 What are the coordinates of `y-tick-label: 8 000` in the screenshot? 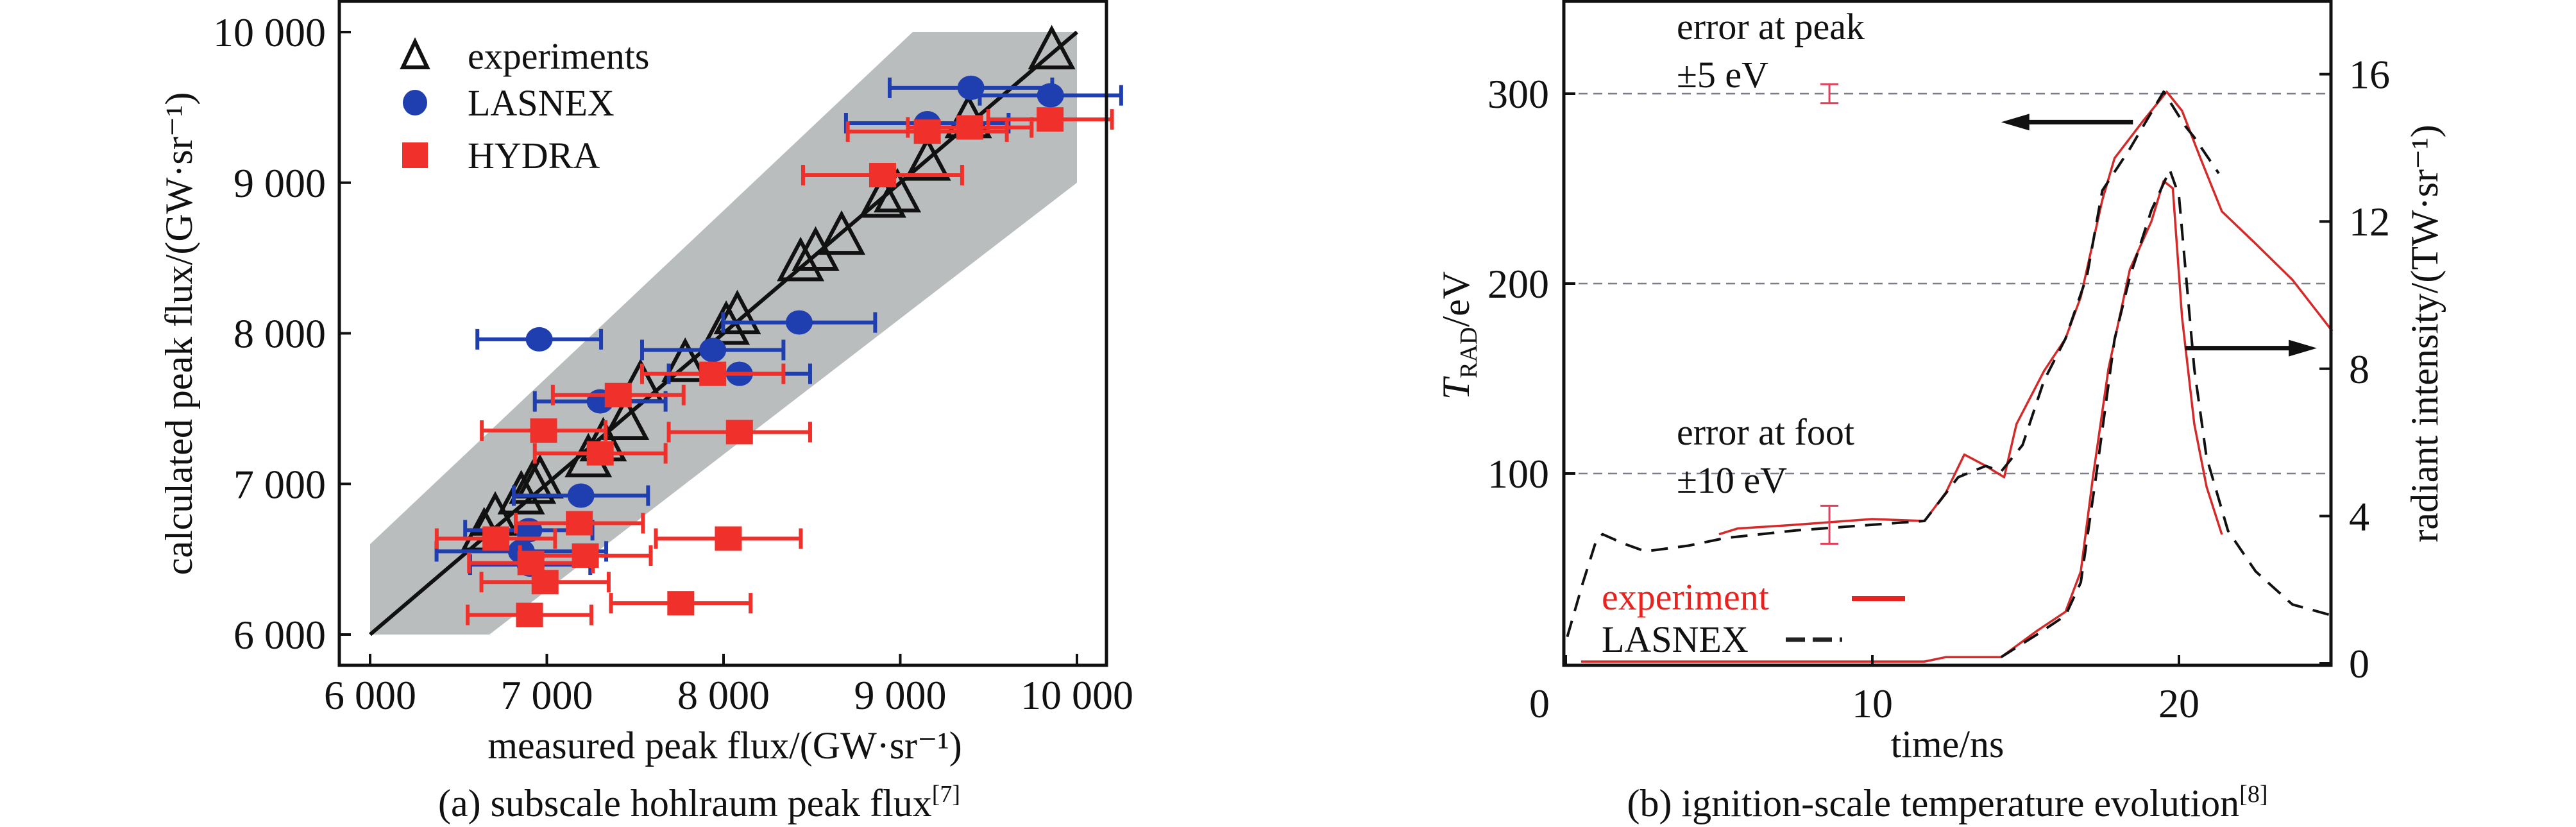 It's located at (279, 334).